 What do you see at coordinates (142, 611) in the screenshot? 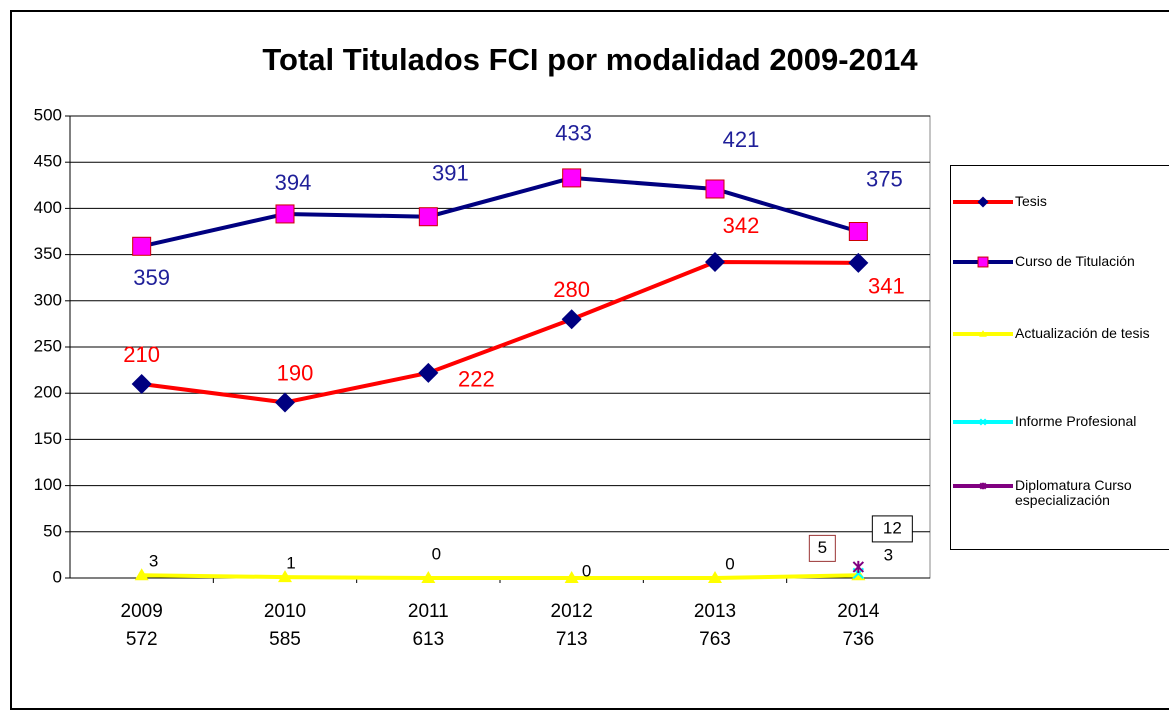
I see `x-tick-label: 2009` at bounding box center [142, 611].